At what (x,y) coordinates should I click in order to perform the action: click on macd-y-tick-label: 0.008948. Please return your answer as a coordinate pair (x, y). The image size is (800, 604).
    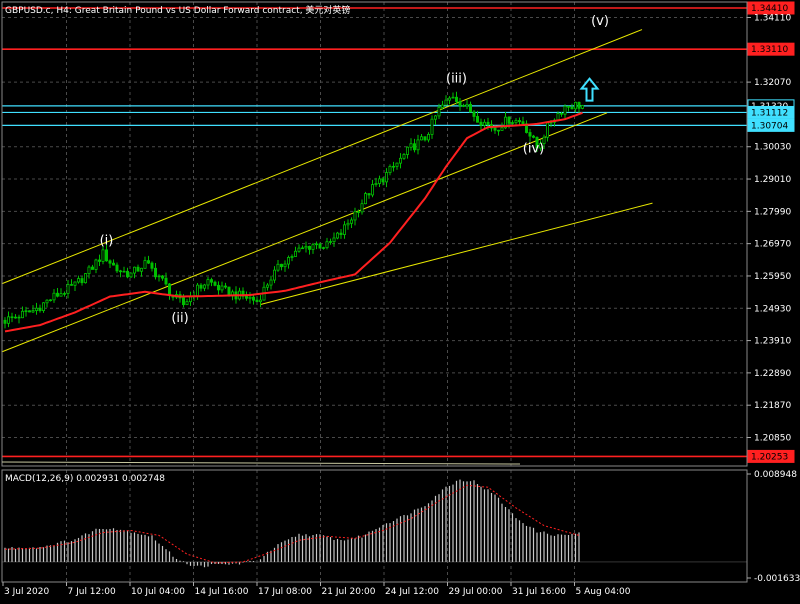
    Looking at the image, I should click on (775, 475).